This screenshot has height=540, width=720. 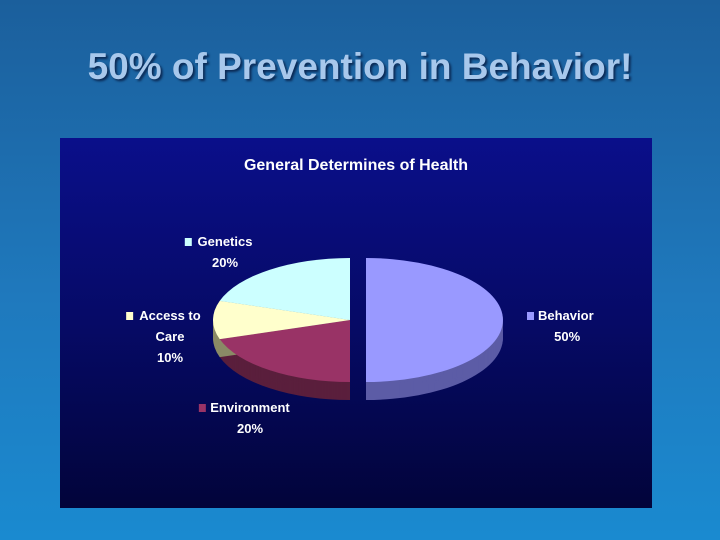 What do you see at coordinates (169, 315) in the screenshot?
I see `slice-label: Access to` at bounding box center [169, 315].